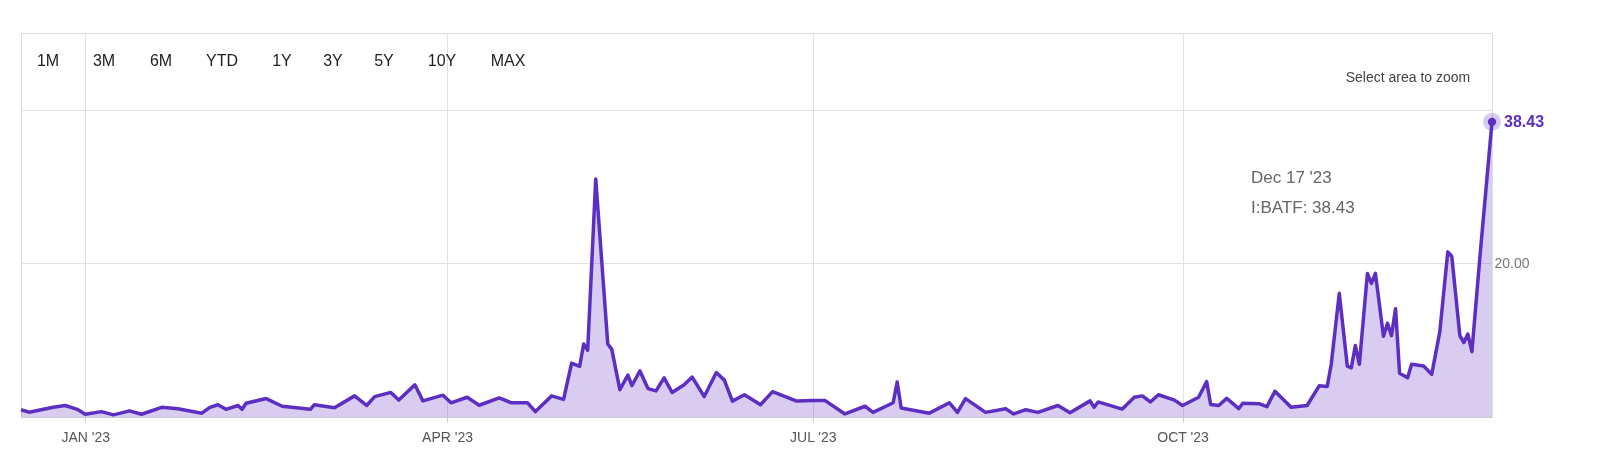 Image resolution: width=1600 pixels, height=468 pixels. I want to click on annotation: 10Y, so click(442, 60).